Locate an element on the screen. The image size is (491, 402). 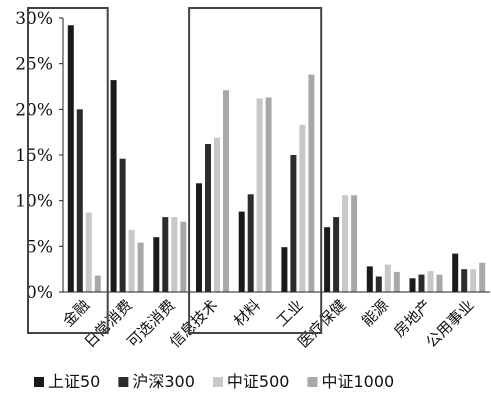
x-tick-label: 能源 is located at coordinates (375, 313).